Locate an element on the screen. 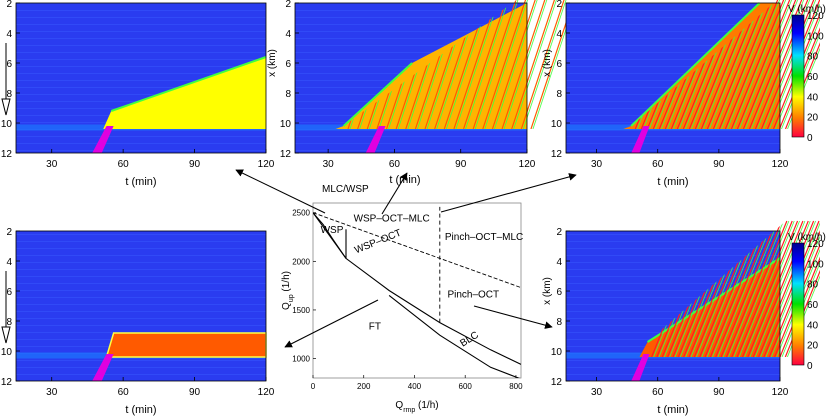 Image resolution: width=830 pixels, height=419 pixels. colorbar-tick-label: 40 is located at coordinates (813, 325).